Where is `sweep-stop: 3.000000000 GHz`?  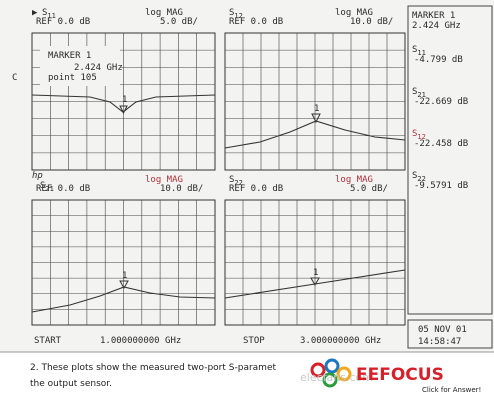 sweep-stop: 3.000000000 GHz is located at coordinates (340, 341).